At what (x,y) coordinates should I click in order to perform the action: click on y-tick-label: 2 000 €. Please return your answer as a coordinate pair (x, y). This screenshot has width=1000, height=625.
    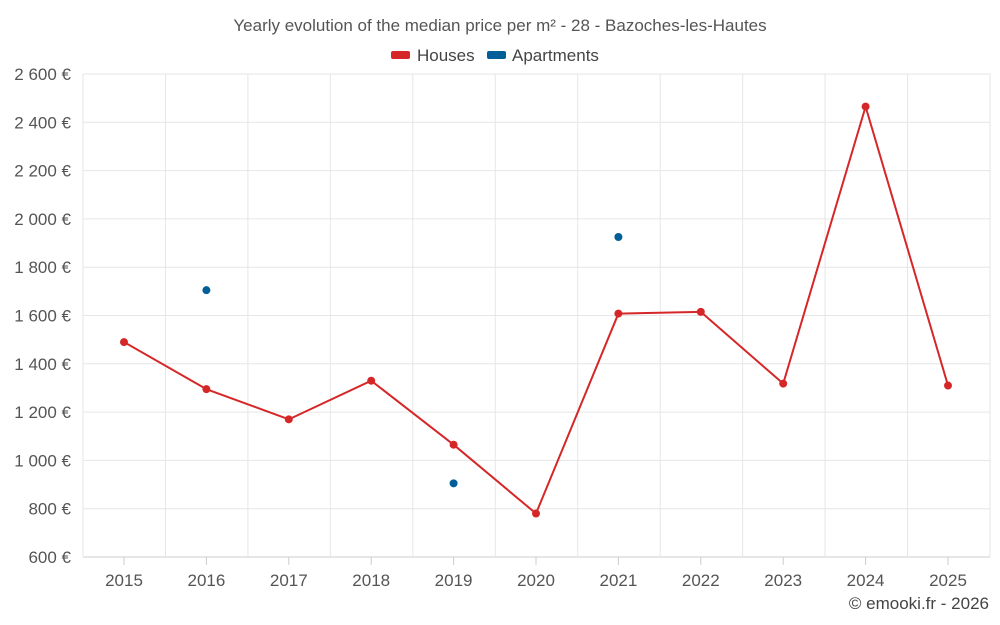
    Looking at the image, I should click on (42, 219).